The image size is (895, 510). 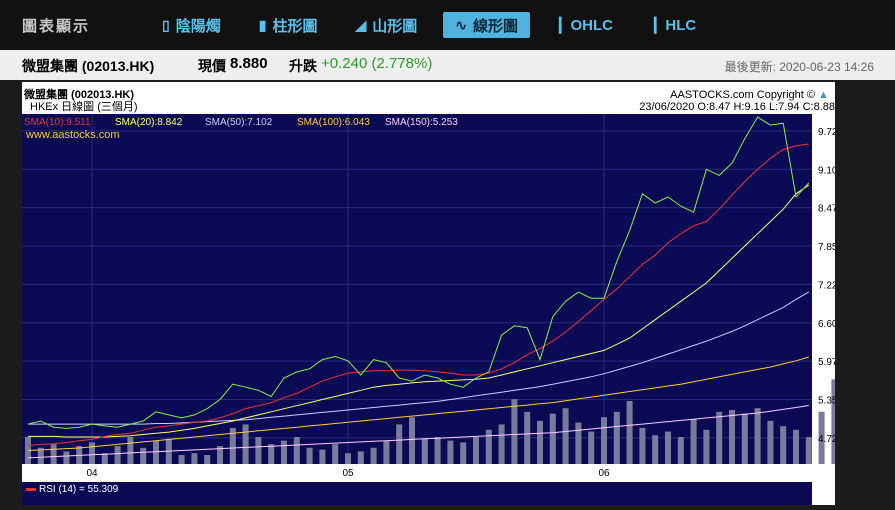 I want to click on sma-legend-item: SMA(10):9.511, so click(x=57, y=122).